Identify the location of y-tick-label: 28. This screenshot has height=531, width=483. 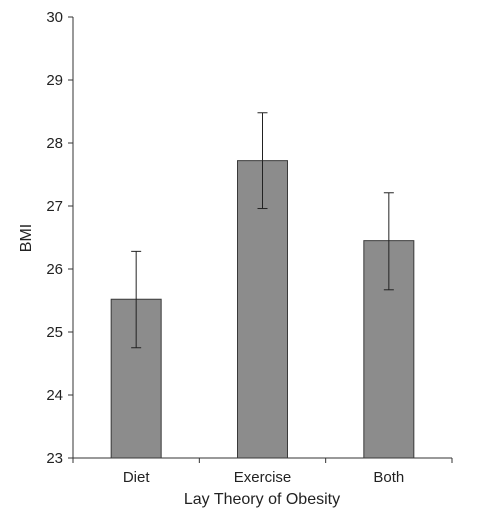
(54, 143).